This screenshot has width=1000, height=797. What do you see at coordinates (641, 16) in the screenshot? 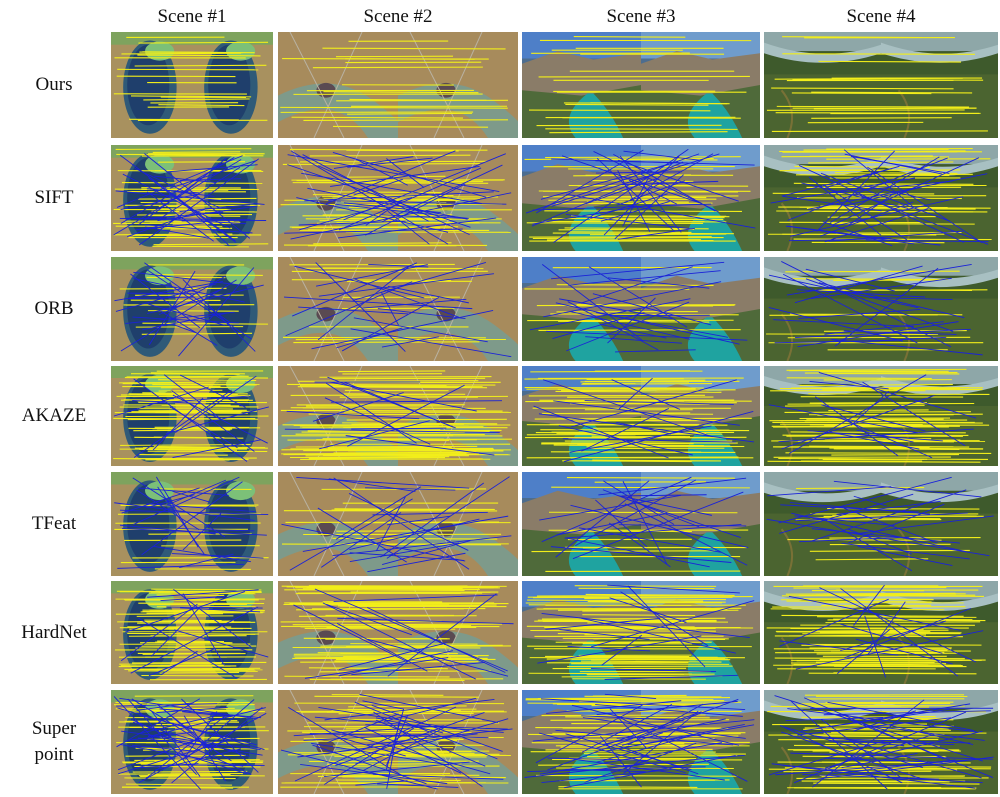
I see `column-header-scene-3: Scene #3` at bounding box center [641, 16].